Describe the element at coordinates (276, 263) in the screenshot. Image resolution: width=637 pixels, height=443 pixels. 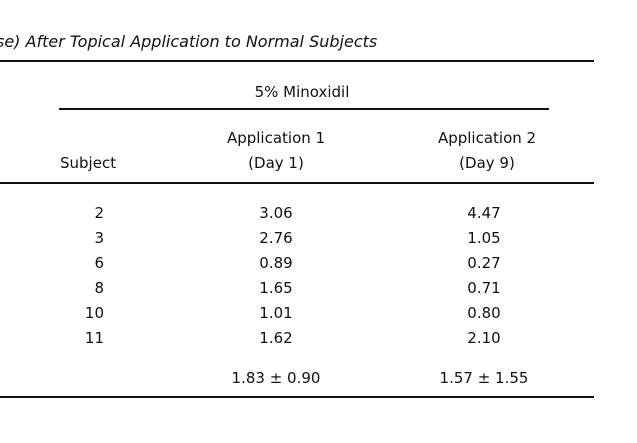
I see `app1-cell: 0.89` at that location.